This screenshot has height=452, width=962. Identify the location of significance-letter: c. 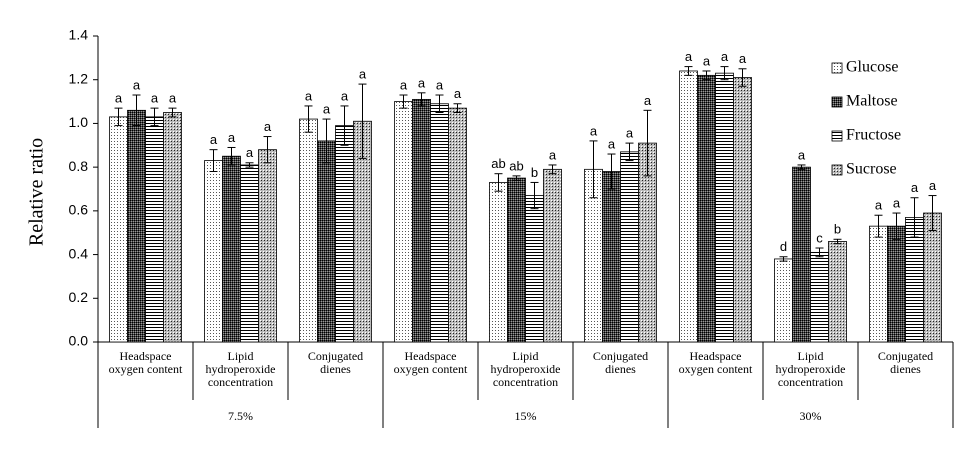
(819, 237).